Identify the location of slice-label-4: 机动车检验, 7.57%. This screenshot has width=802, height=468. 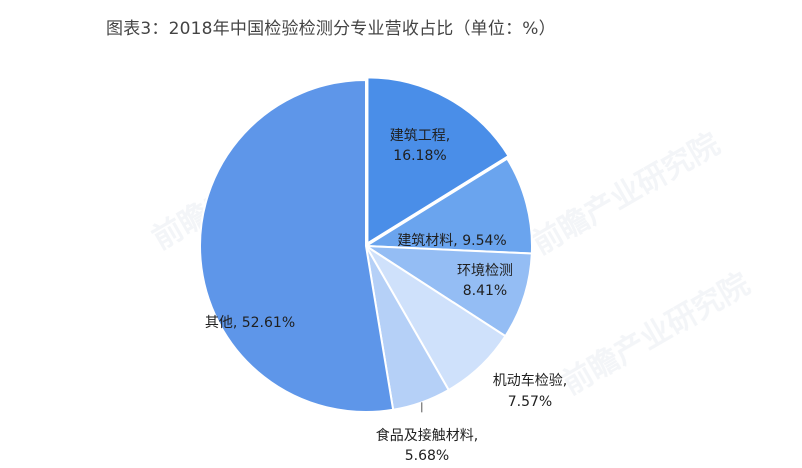
(530, 391).